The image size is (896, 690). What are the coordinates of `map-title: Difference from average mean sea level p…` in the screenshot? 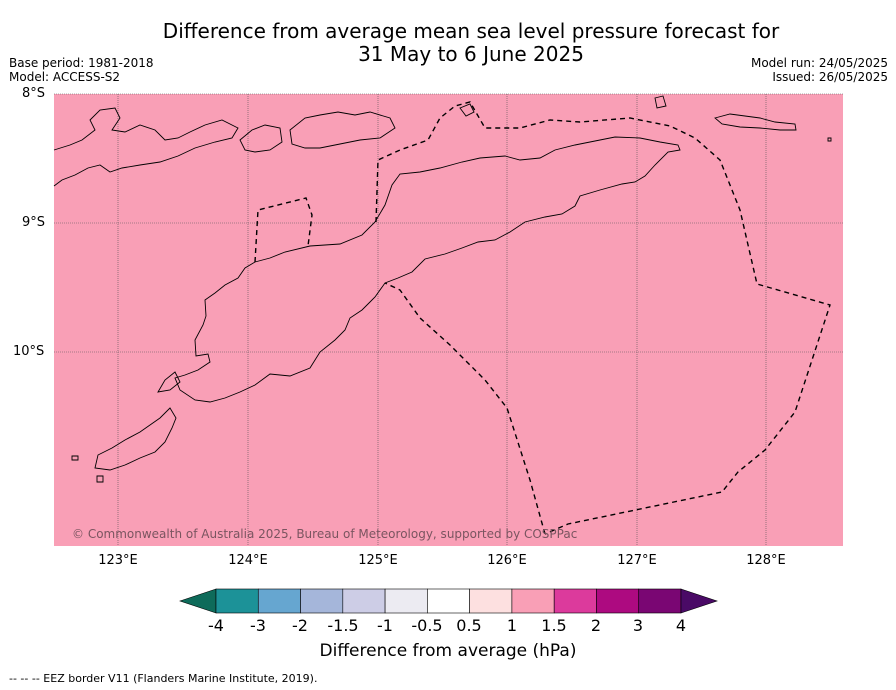 It's located at (448, 43).